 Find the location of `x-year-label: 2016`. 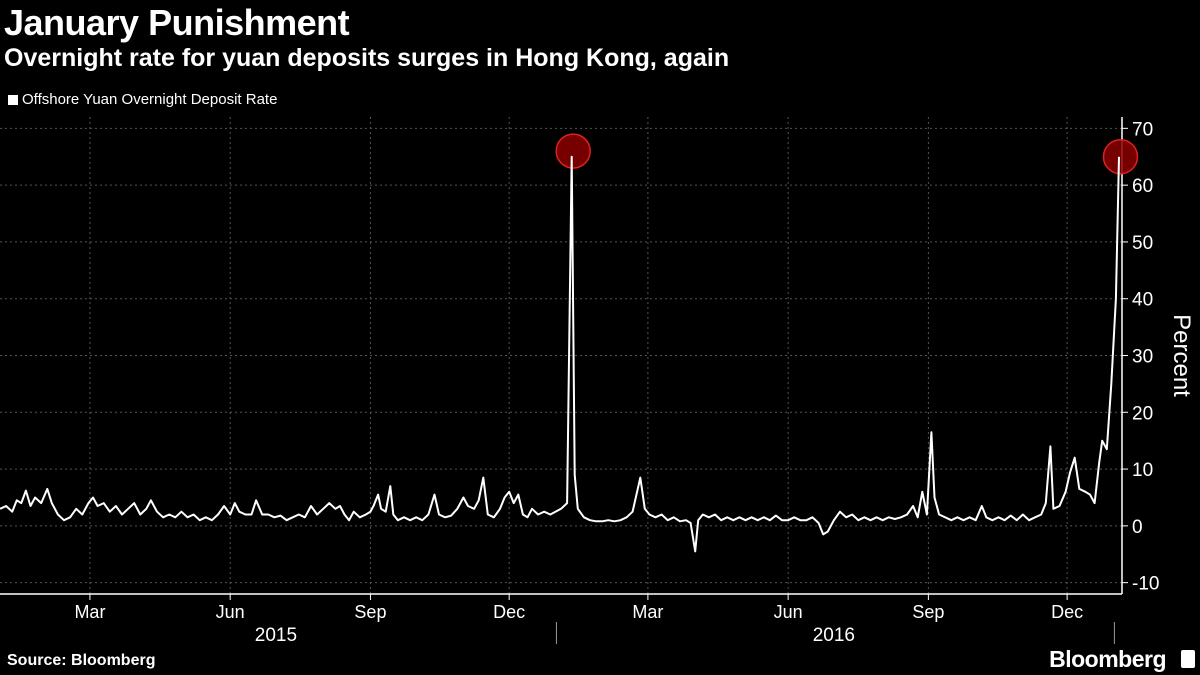

x-year-label: 2016 is located at coordinates (834, 635).